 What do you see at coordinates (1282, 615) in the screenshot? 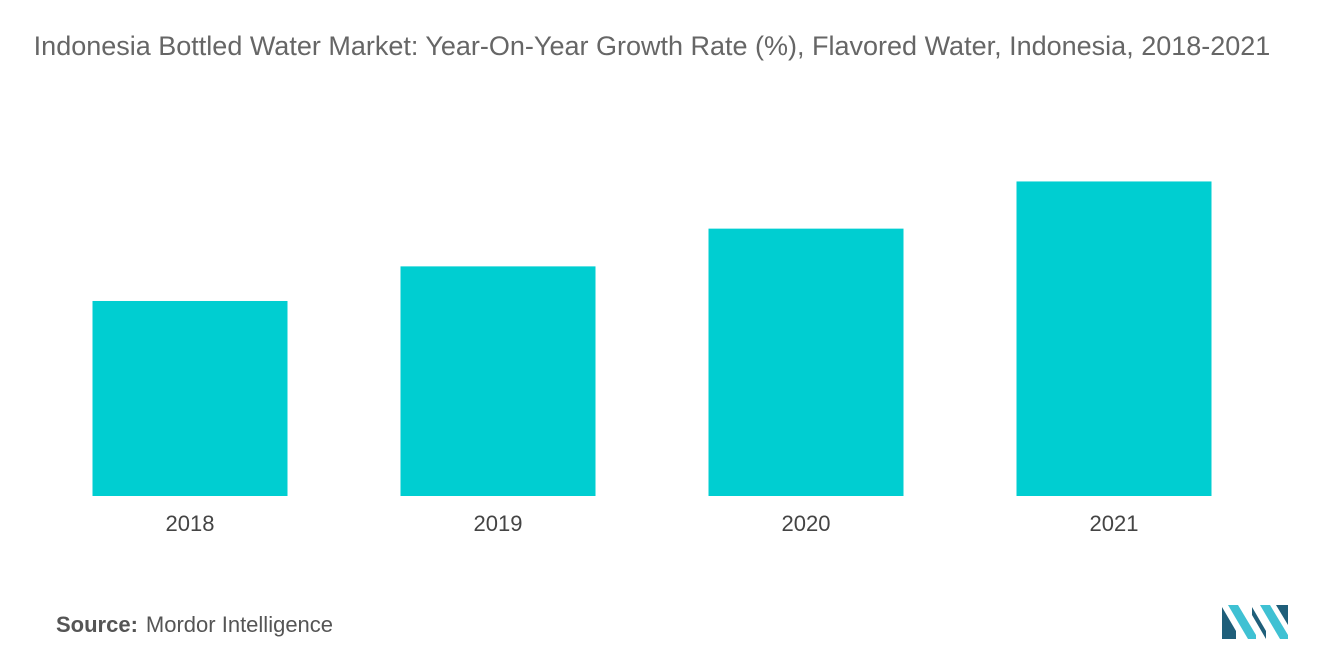
I see `logo-mark-right2` at bounding box center [1282, 615].